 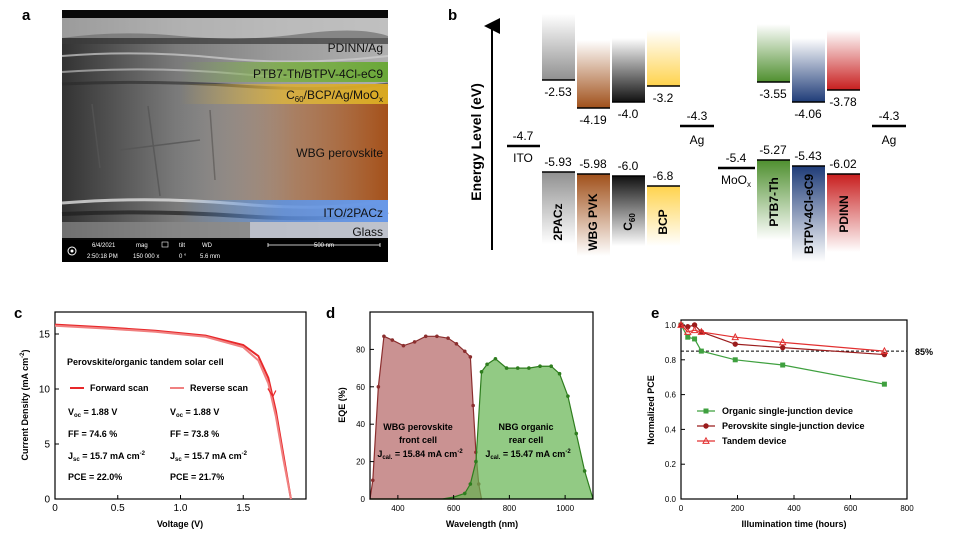 What do you see at coordinates (671, 360) in the screenshot?
I see `stability-y-tick-label: 0.8` at bounding box center [671, 360].